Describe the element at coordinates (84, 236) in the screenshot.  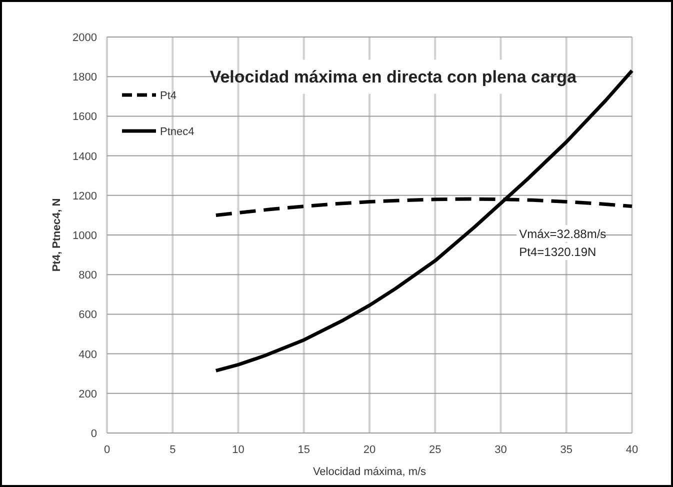
I see `y-tick-label: 1000` at that location.